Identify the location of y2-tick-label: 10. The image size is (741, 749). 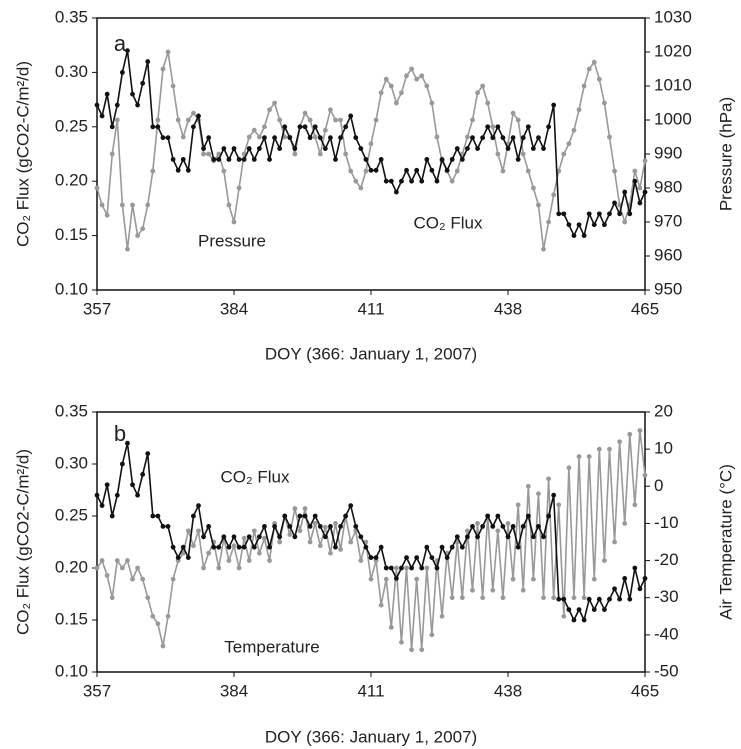
(663, 448).